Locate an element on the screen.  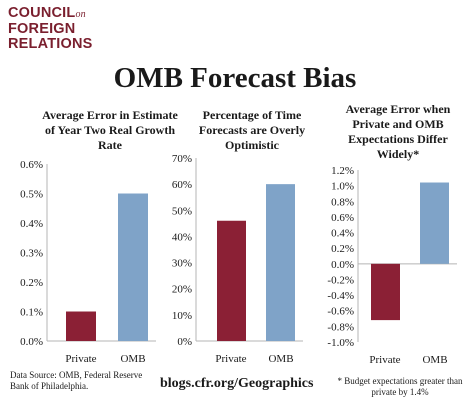
chart-2-x-label-private: Private is located at coordinates (230, 359).